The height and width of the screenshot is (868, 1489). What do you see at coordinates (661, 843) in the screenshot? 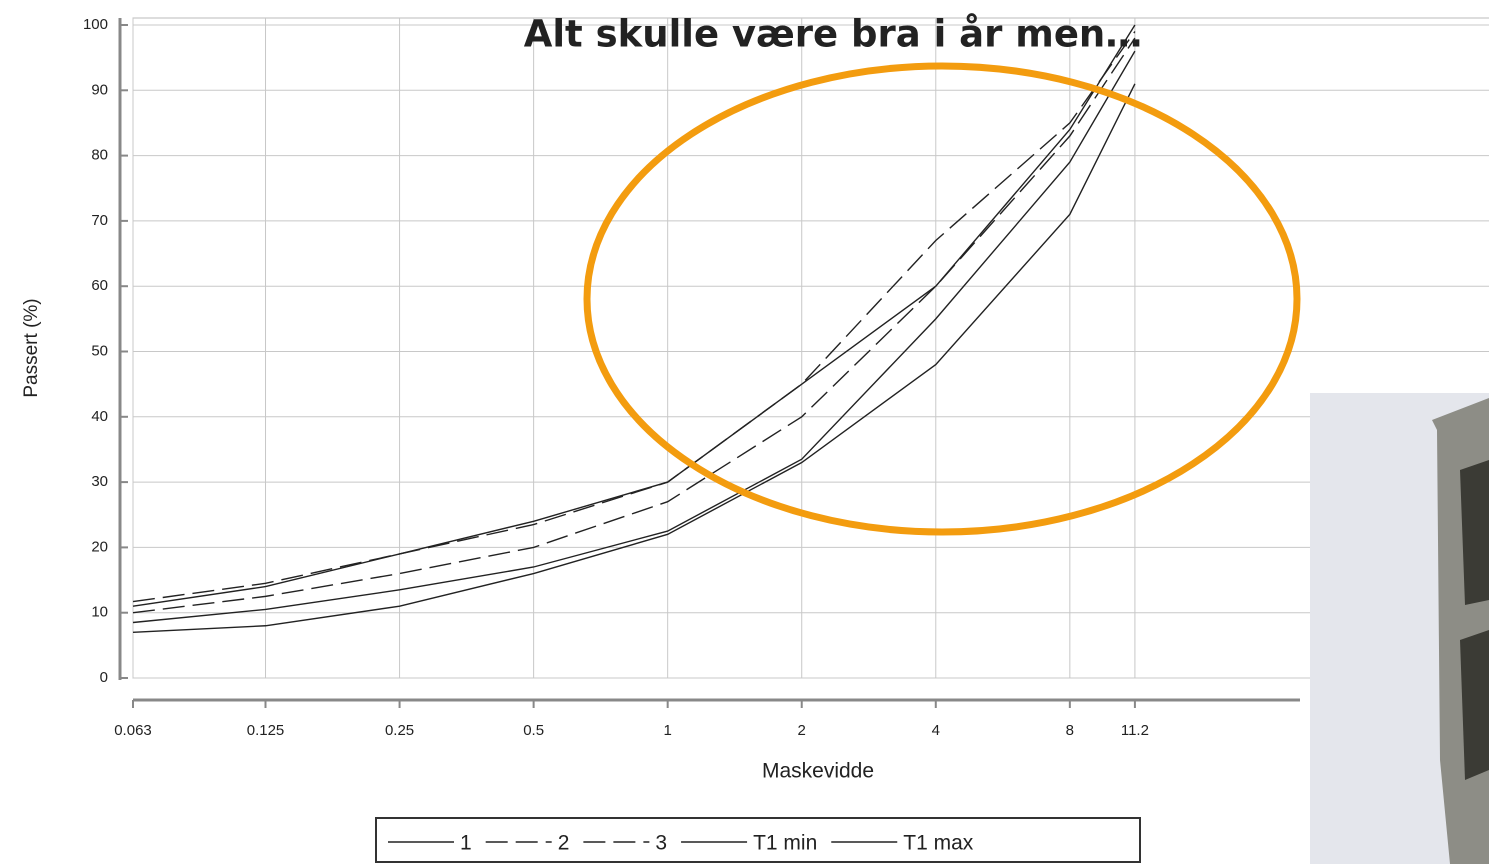
I see `legend-label: 3` at bounding box center [661, 843].